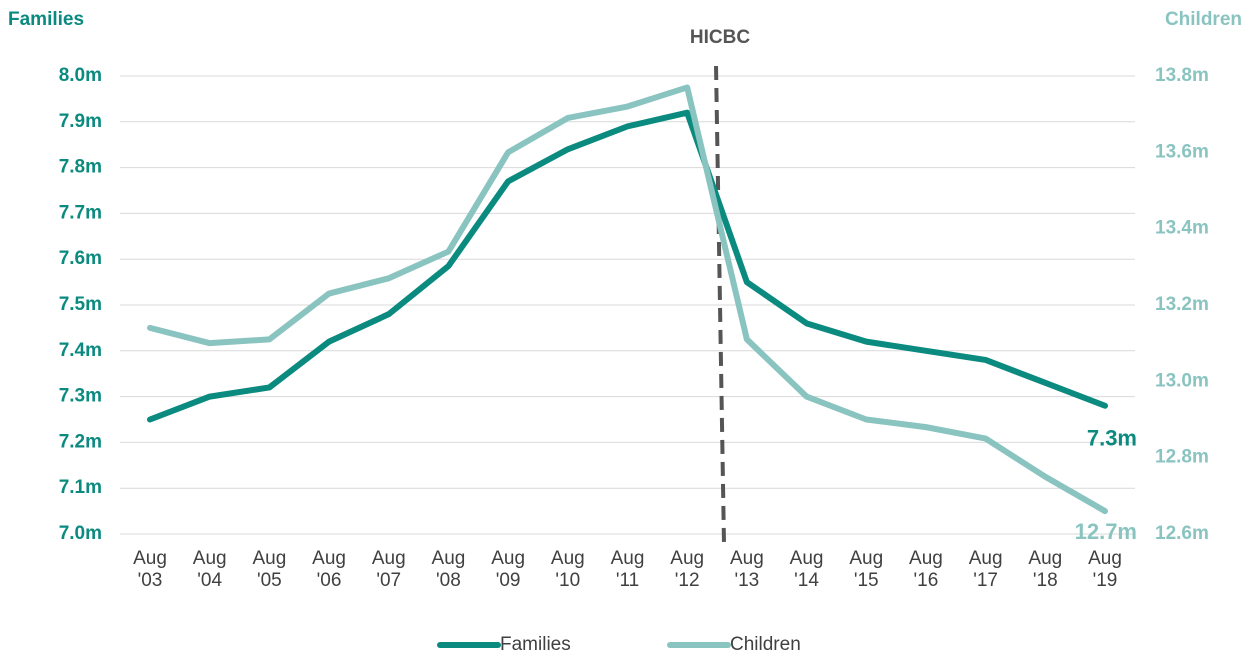 This screenshot has height=656, width=1250. What do you see at coordinates (627, 569) in the screenshot?
I see `x-tick-label: Aug '11` at bounding box center [627, 569].